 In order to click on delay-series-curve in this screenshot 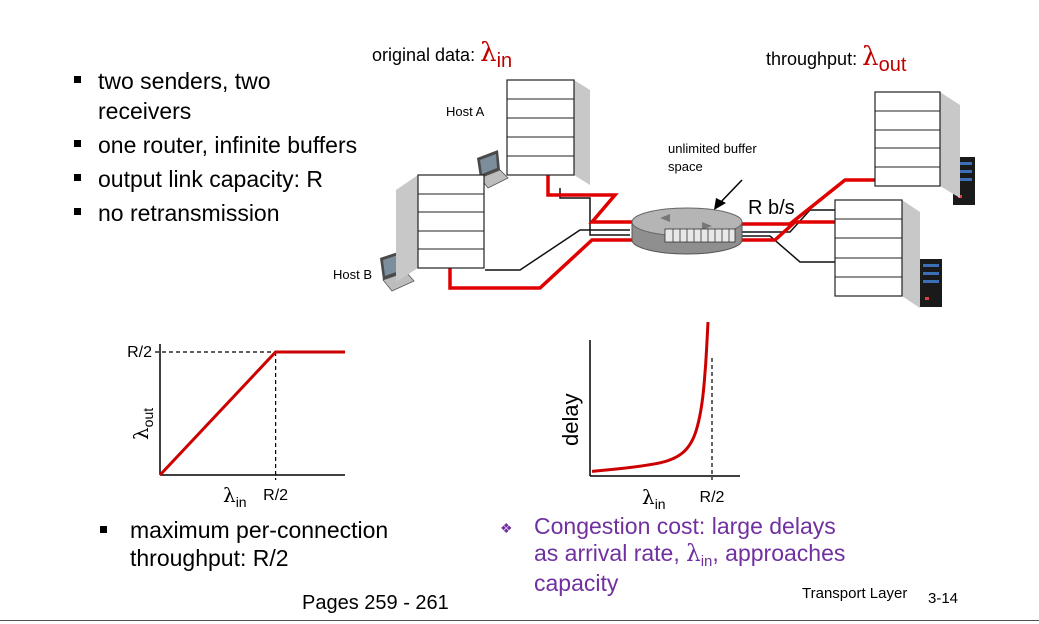, I will do `click(650, 397)`.